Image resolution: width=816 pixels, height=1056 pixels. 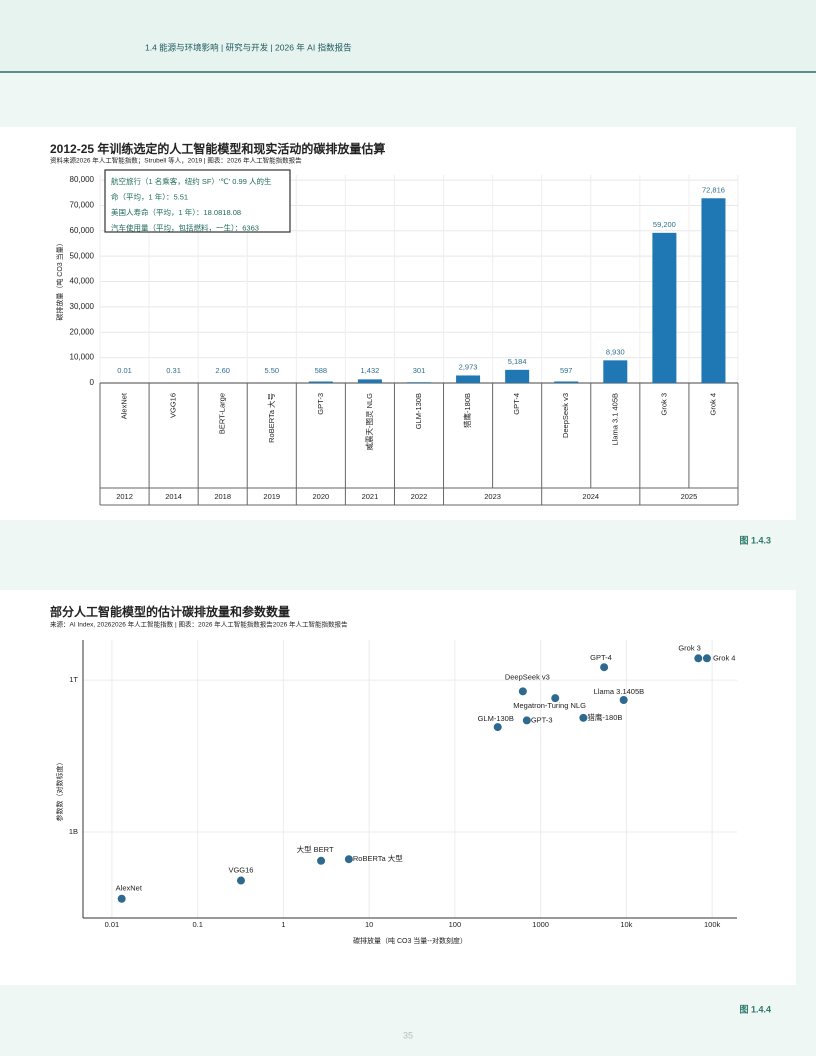 I want to click on y-tick-label: 1T, so click(x=73, y=679).